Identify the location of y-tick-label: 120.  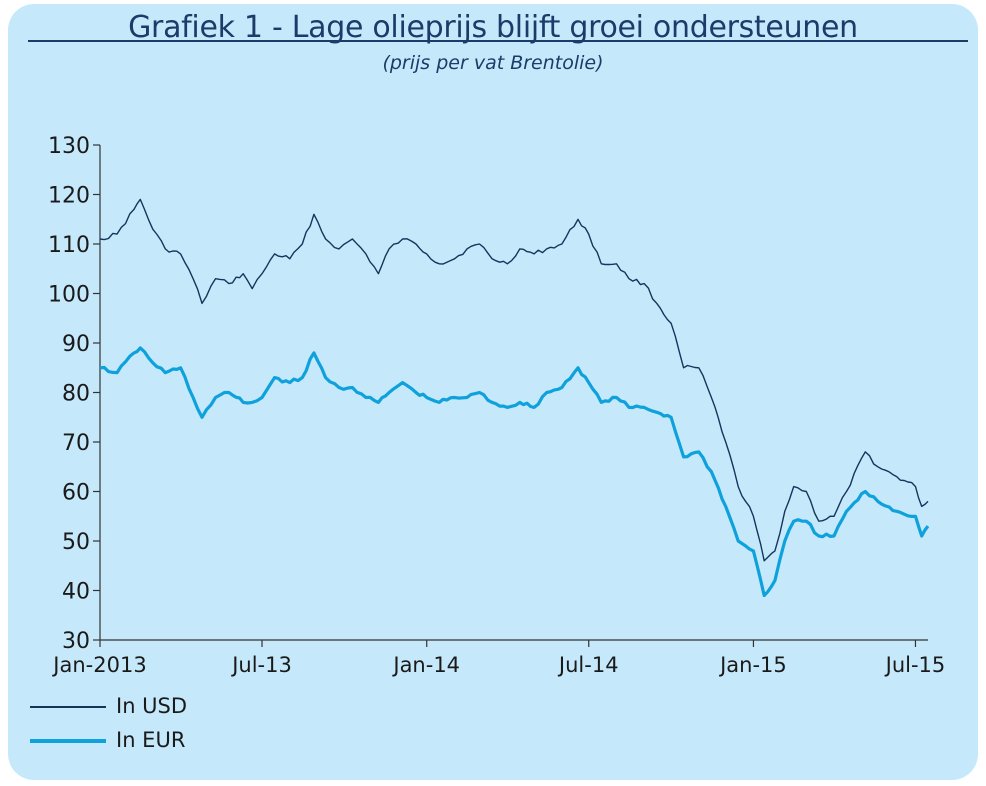
(69, 196).